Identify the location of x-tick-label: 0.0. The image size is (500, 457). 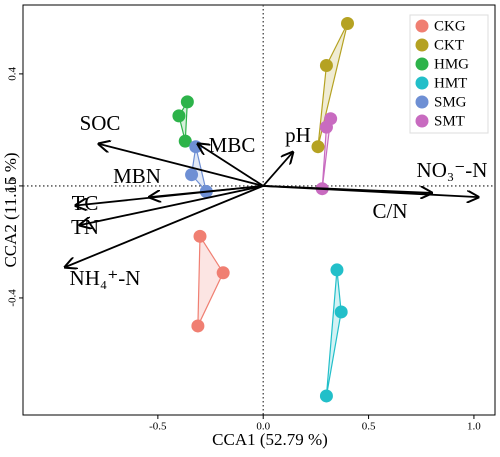
(263, 427).